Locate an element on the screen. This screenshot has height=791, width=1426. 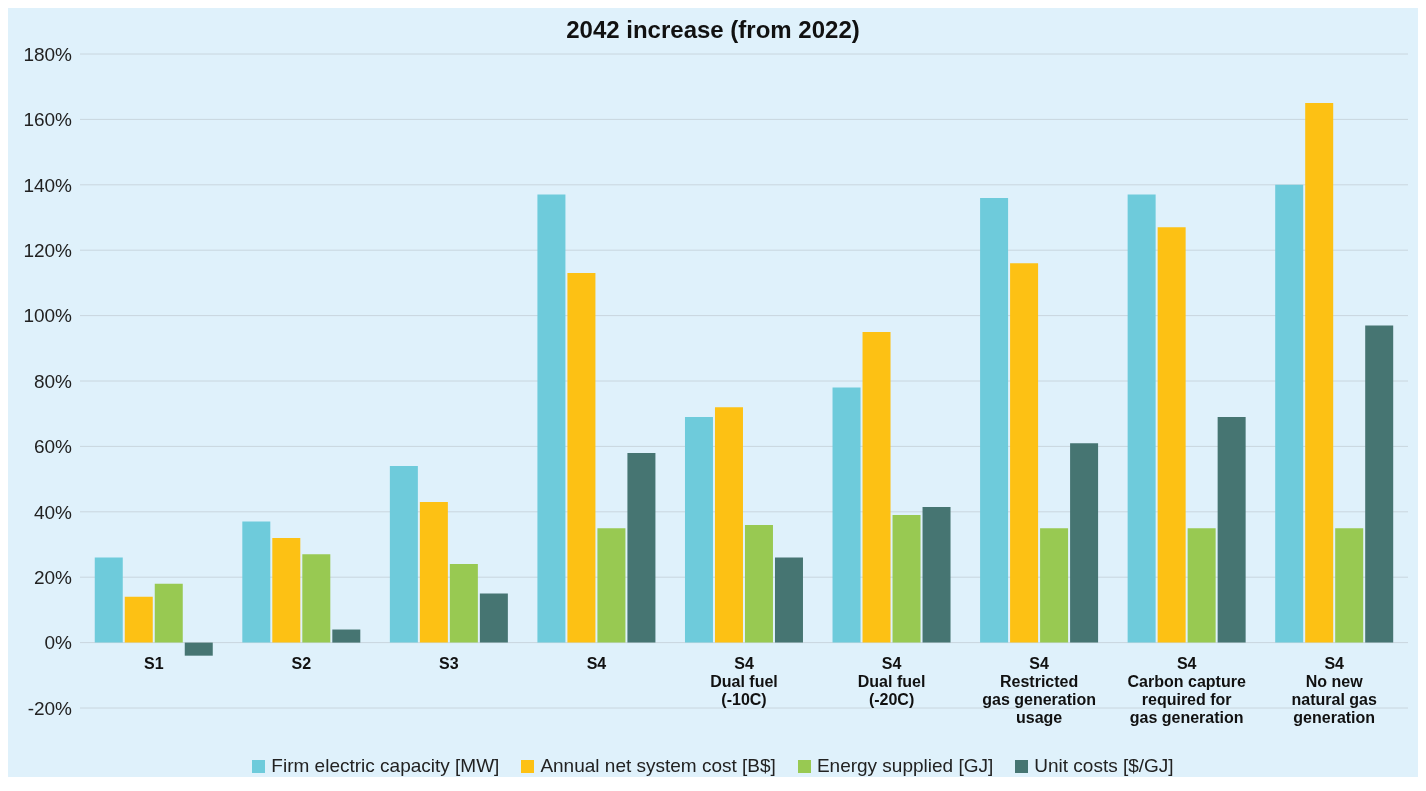
x-tick-label: S4 Carbon capture required for gas generation is located at coordinates (1186, 690).